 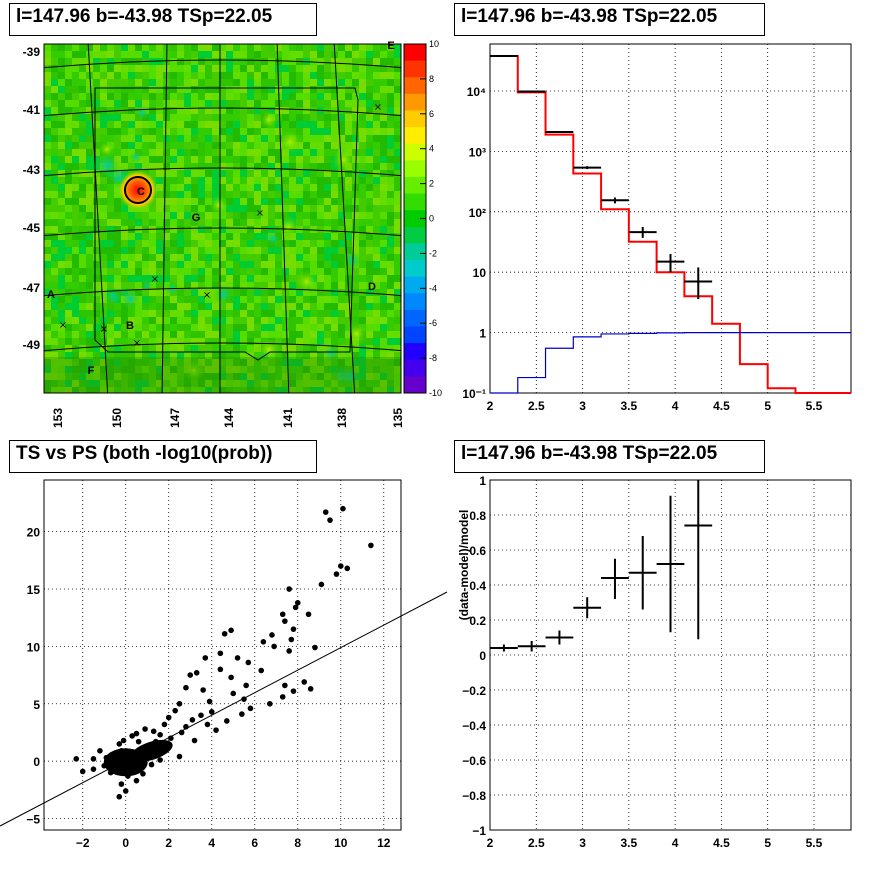 I want to click on residual-x-tick-label: 5.5, so click(x=814, y=843).